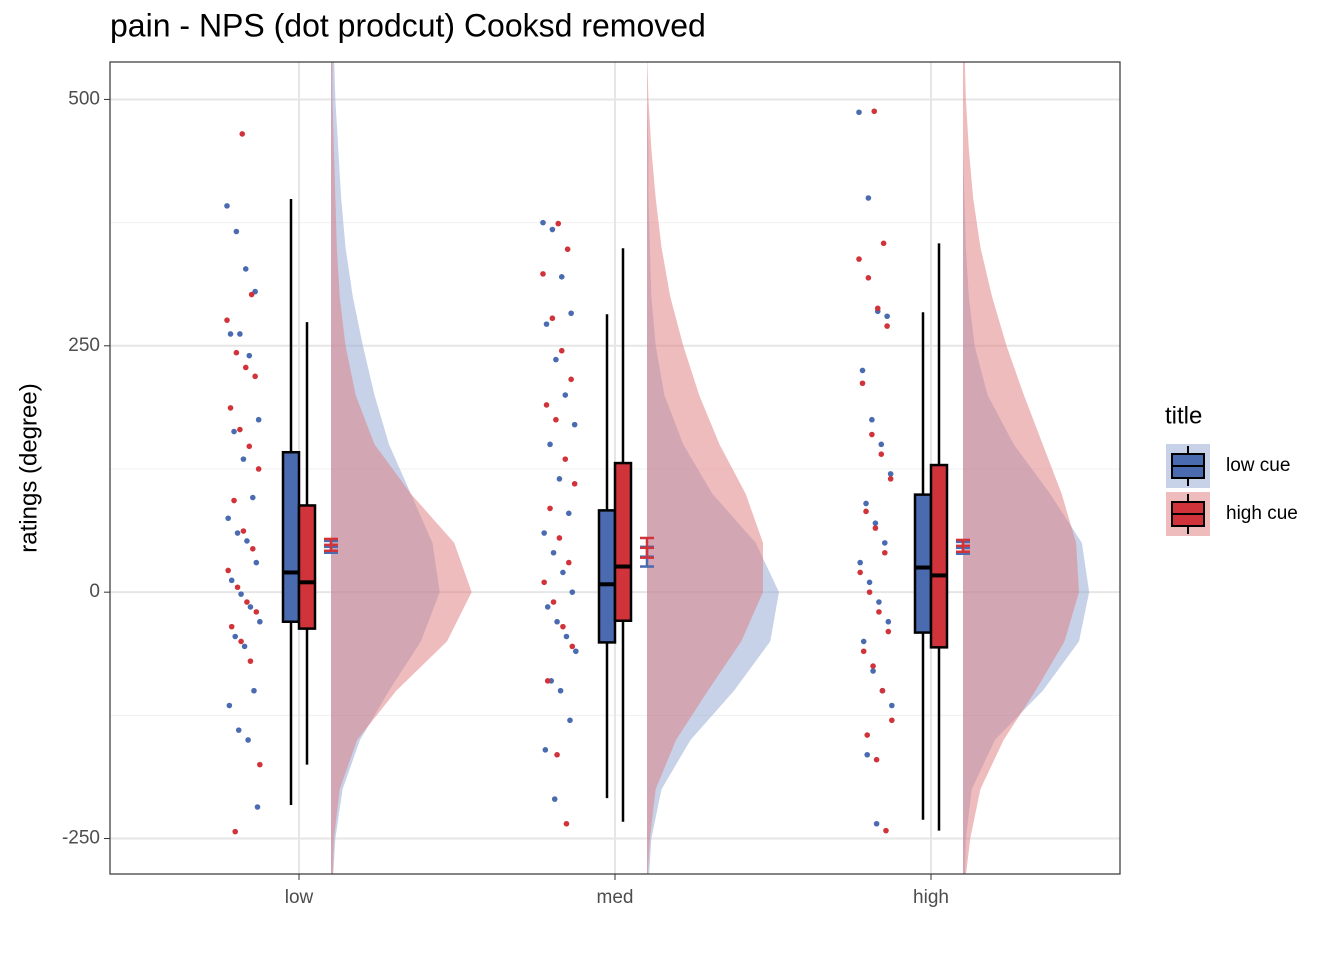 This screenshot has height=965, width=1344. What do you see at coordinates (84, 345) in the screenshot?
I see `y-tick-label: 250` at bounding box center [84, 345].